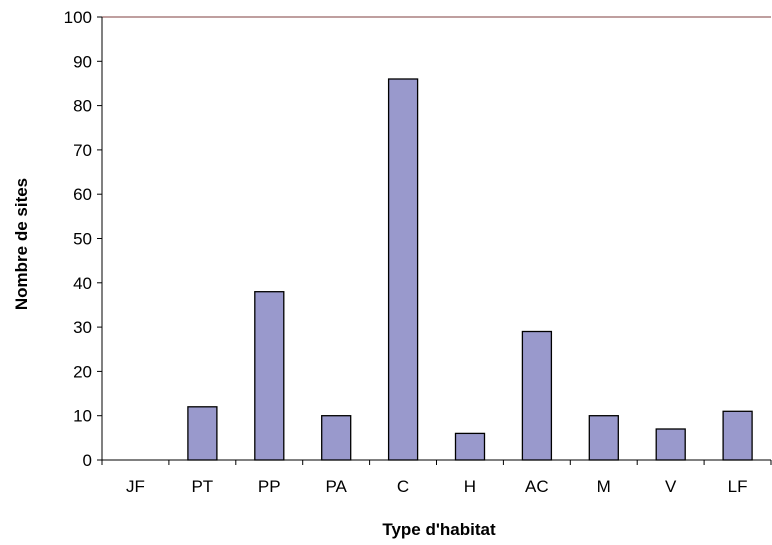 The image size is (772, 545). Describe the element at coordinates (537, 395) in the screenshot. I see `bar-ac` at that location.